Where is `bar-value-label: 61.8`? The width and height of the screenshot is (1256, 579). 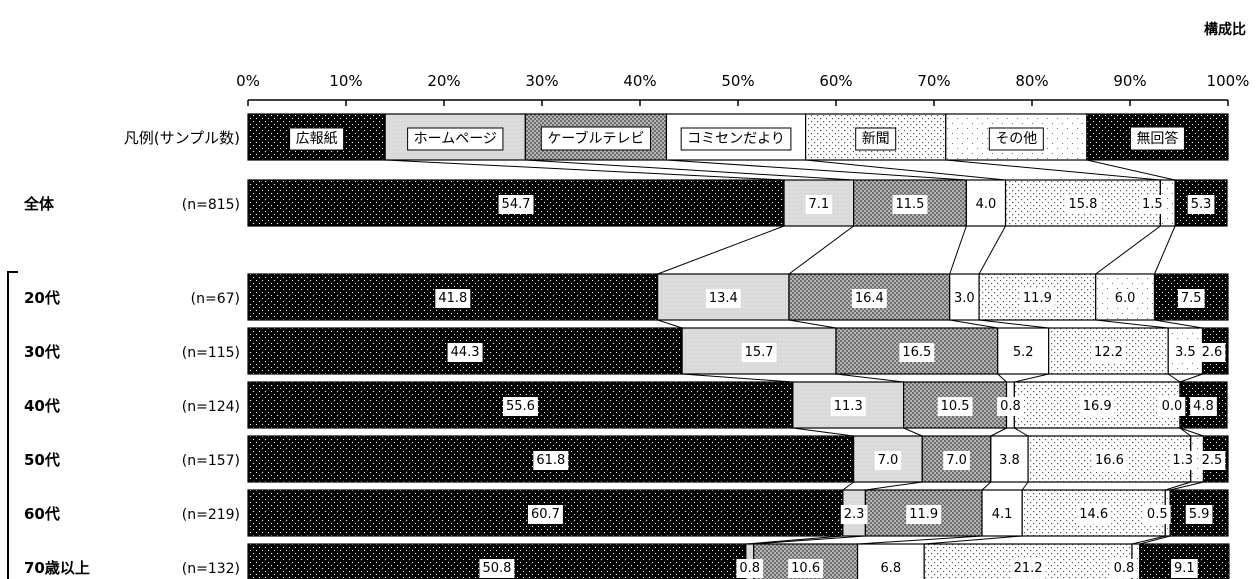 bar-value-label: 61.8 is located at coordinates (550, 460).